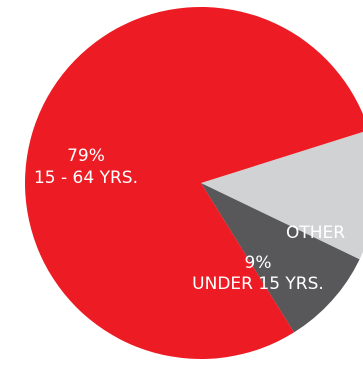 The width and height of the screenshot is (363, 367). Describe the element at coordinates (86, 156) in the screenshot. I see `slice-label-15-64-value: 79%` at that location.